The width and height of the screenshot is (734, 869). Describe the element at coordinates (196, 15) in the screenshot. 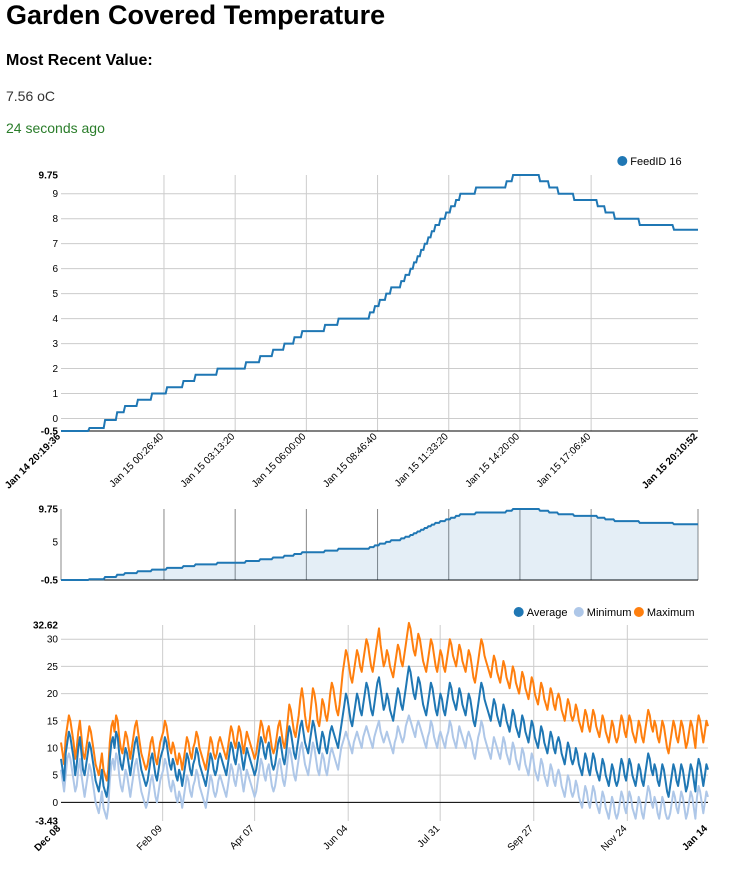

I see `page-title: Garden Covered Temperature` at that location.